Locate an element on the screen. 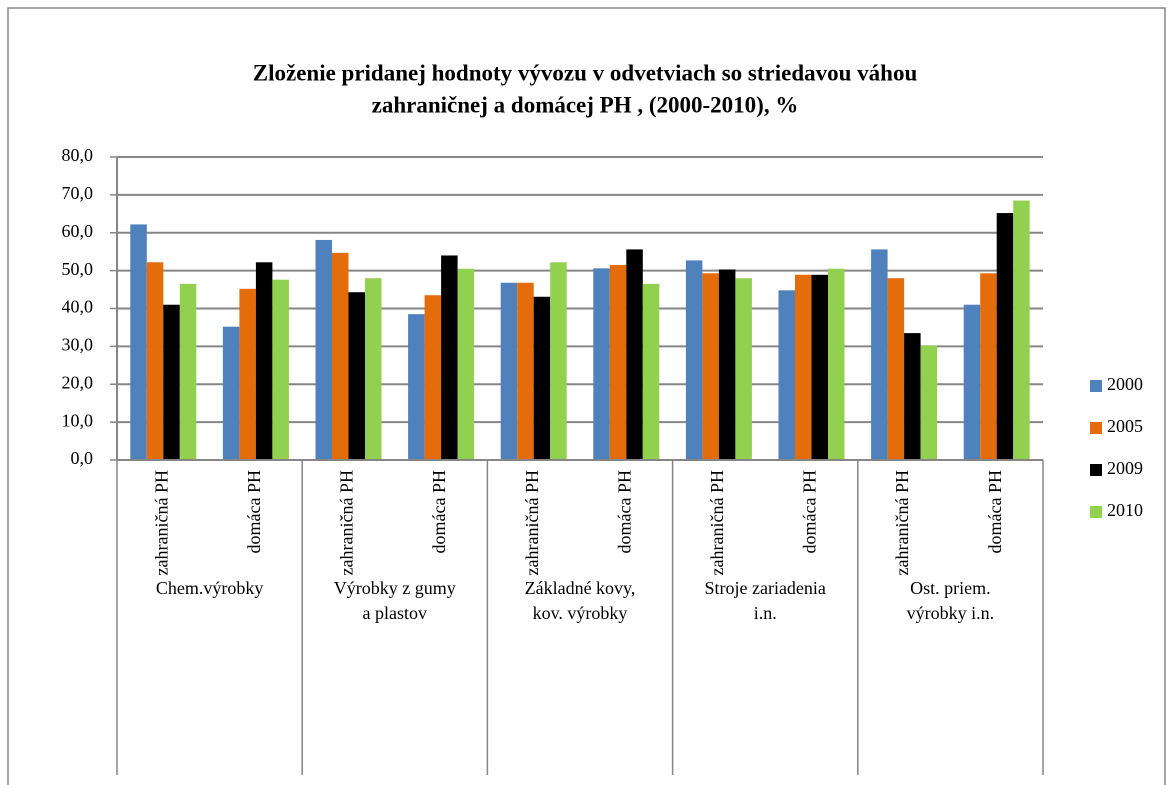 This screenshot has height=785, width=1171. legend-label: 2005 is located at coordinates (1125, 426).